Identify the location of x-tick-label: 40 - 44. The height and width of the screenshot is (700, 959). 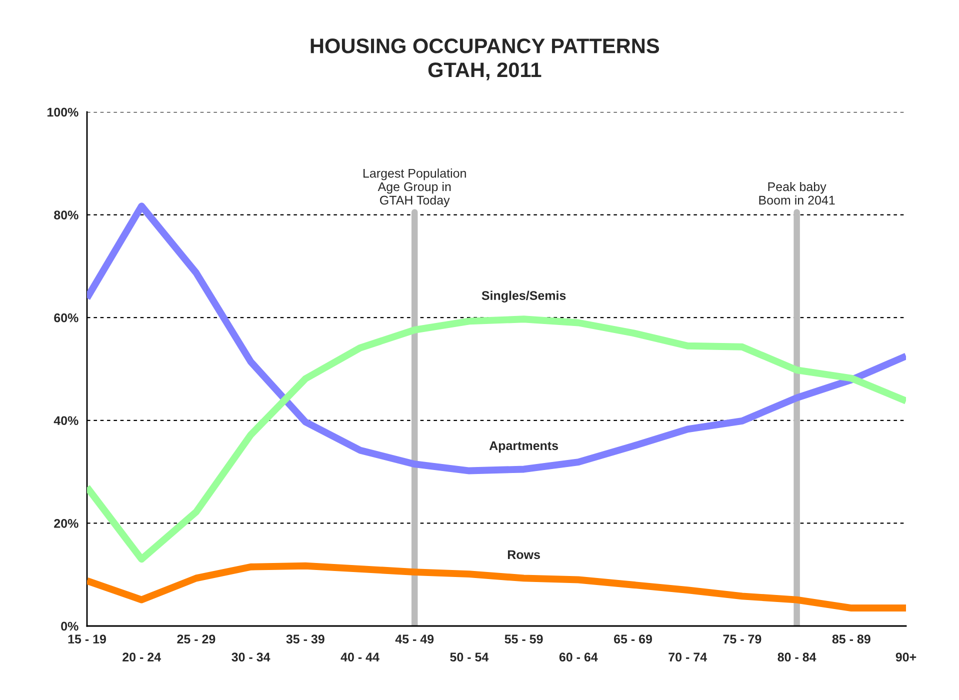
(360, 657).